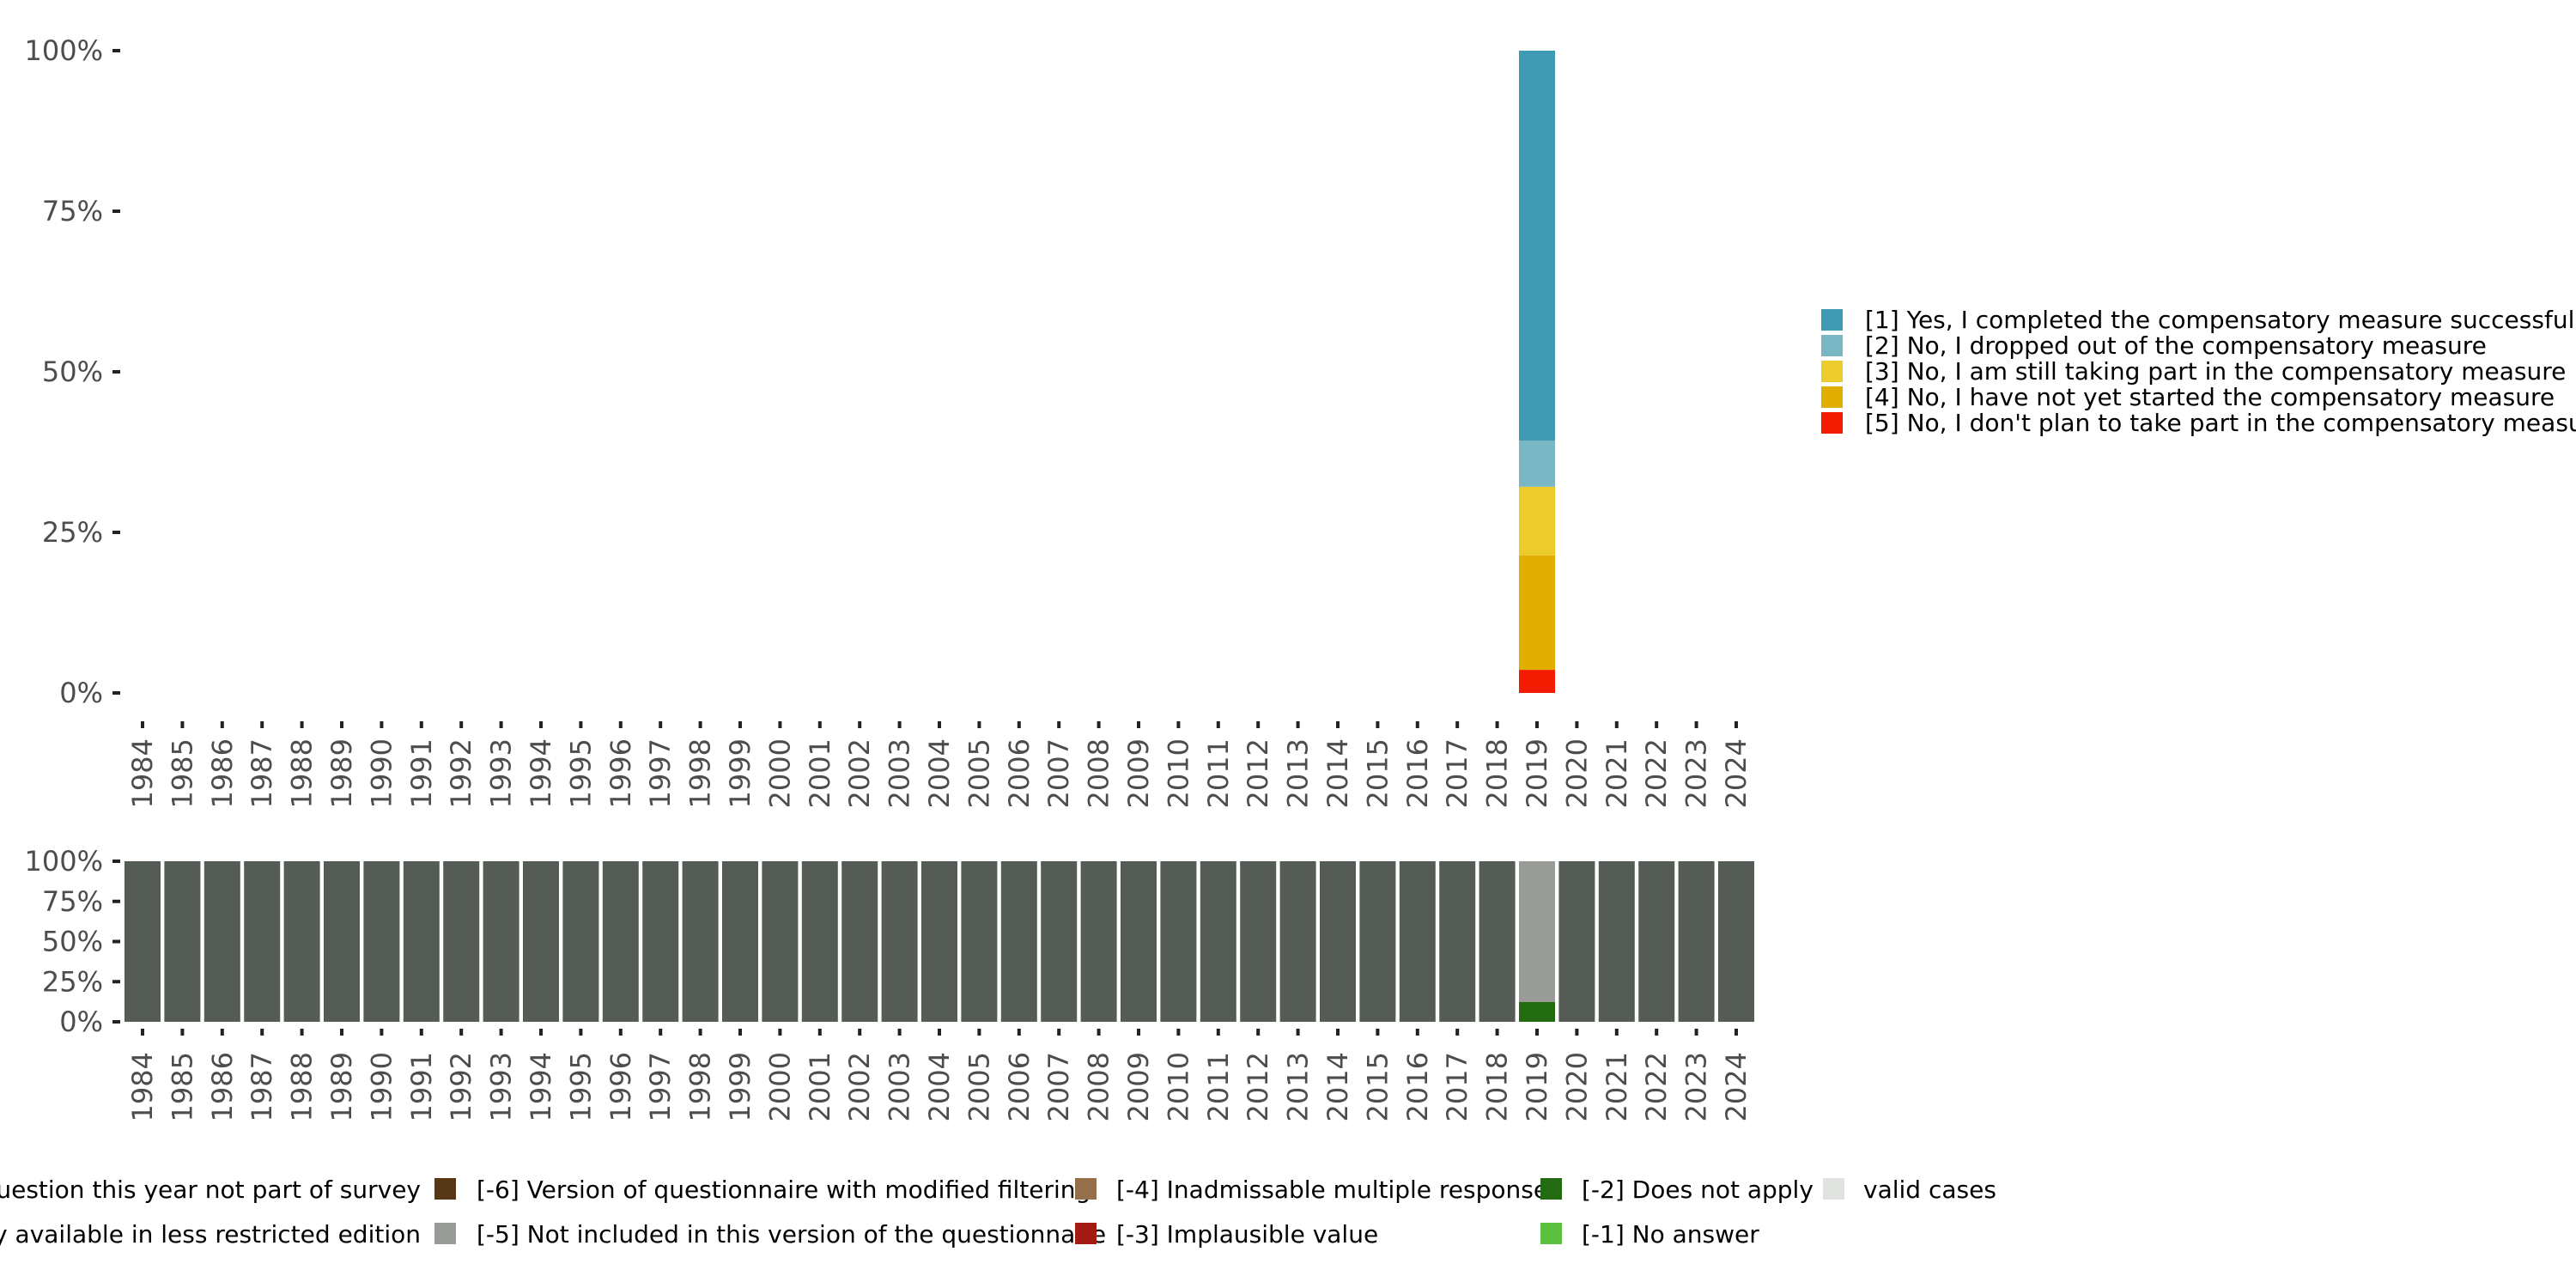  I want to click on x-tick-label: 2021, so click(1617, 1086).